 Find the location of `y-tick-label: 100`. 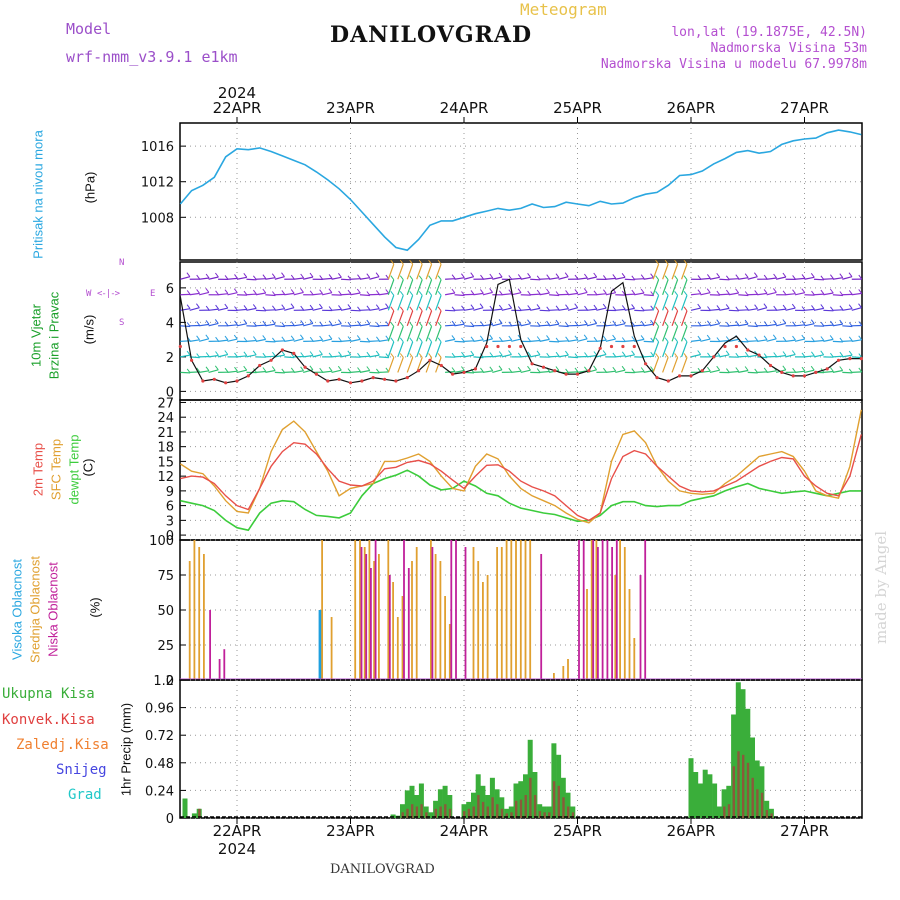

y-tick-label: 100 is located at coordinates (161, 541).